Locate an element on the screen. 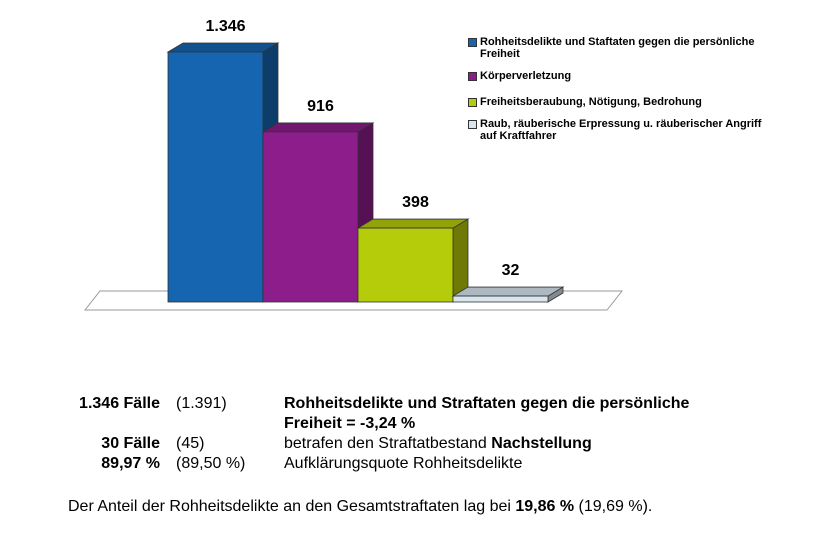  legend-item: Körperverletzung is located at coordinates (618, 76).